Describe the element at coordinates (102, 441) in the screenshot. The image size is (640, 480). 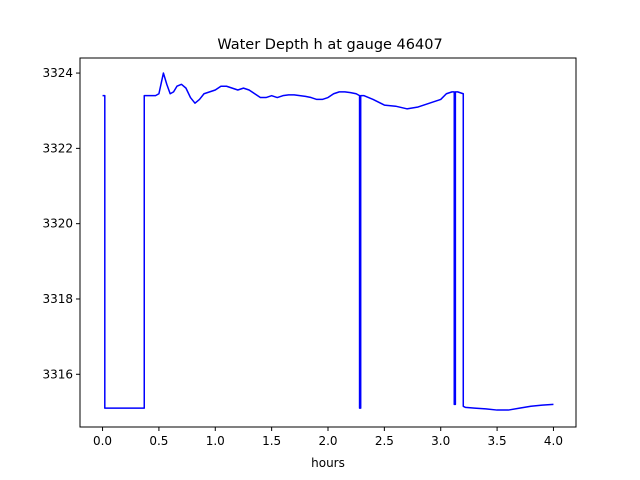
I see `x-tick-label: 0.0` at that location.